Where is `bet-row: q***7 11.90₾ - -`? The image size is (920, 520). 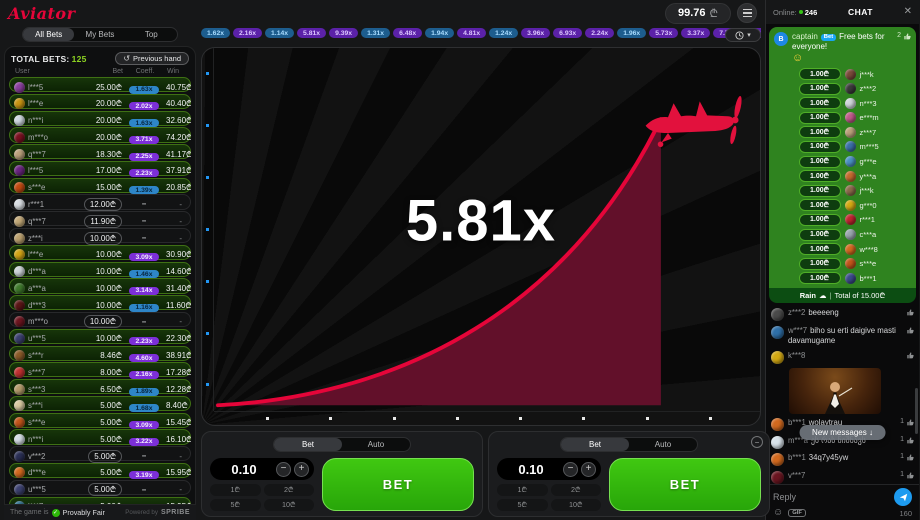 bet-row: q***7 11.90₾ - - is located at coordinates (100, 220).